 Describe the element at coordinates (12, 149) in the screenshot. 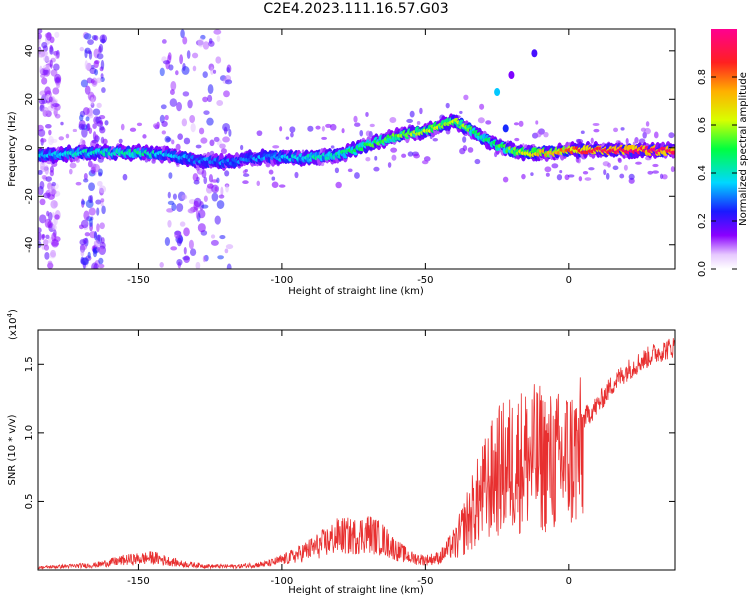

I see `spectrogram-y-label: Frequency (Hz)` at that location.